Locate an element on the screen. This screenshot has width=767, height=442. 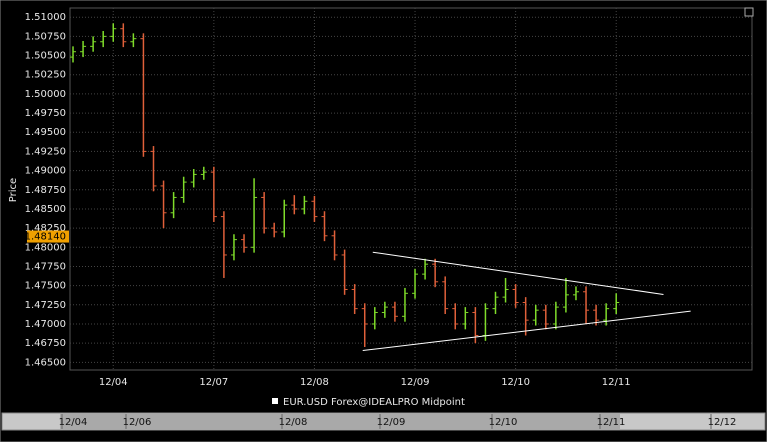
y-tick-label: 1.47250 is located at coordinates (45, 305).